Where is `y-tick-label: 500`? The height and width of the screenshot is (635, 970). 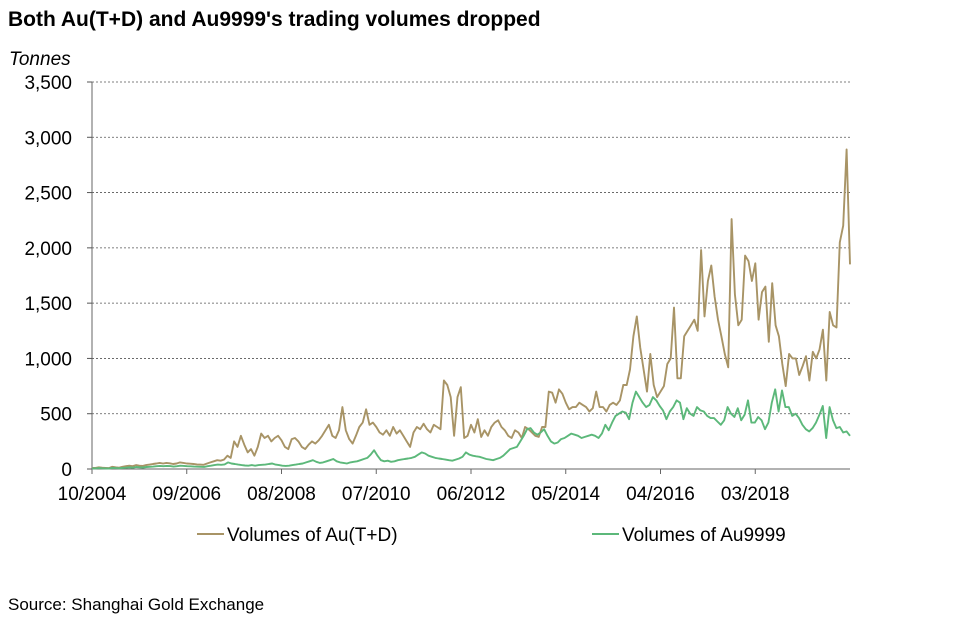
y-tick-label: 500 is located at coordinates (56, 415).